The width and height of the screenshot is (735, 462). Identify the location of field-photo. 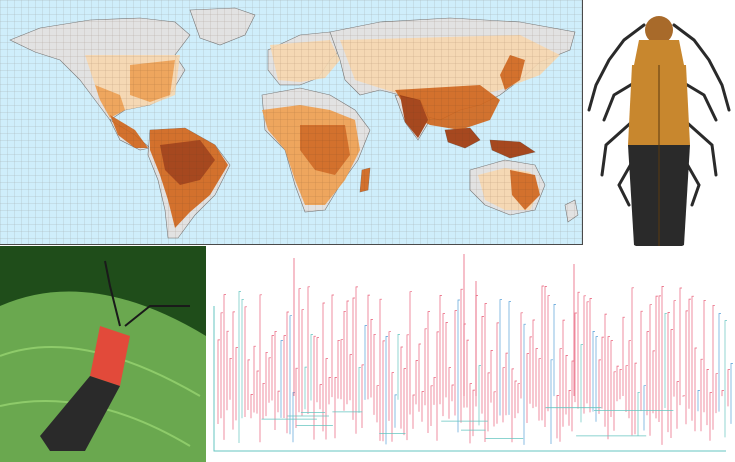
(103, 354).